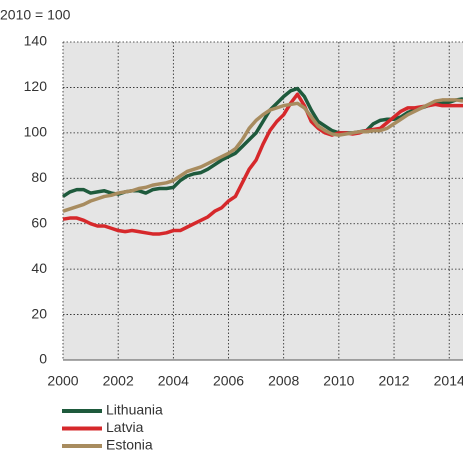 The height and width of the screenshot is (466, 463). What do you see at coordinates (125, 427) in the screenshot?
I see `legend-label: Latvia` at bounding box center [125, 427].